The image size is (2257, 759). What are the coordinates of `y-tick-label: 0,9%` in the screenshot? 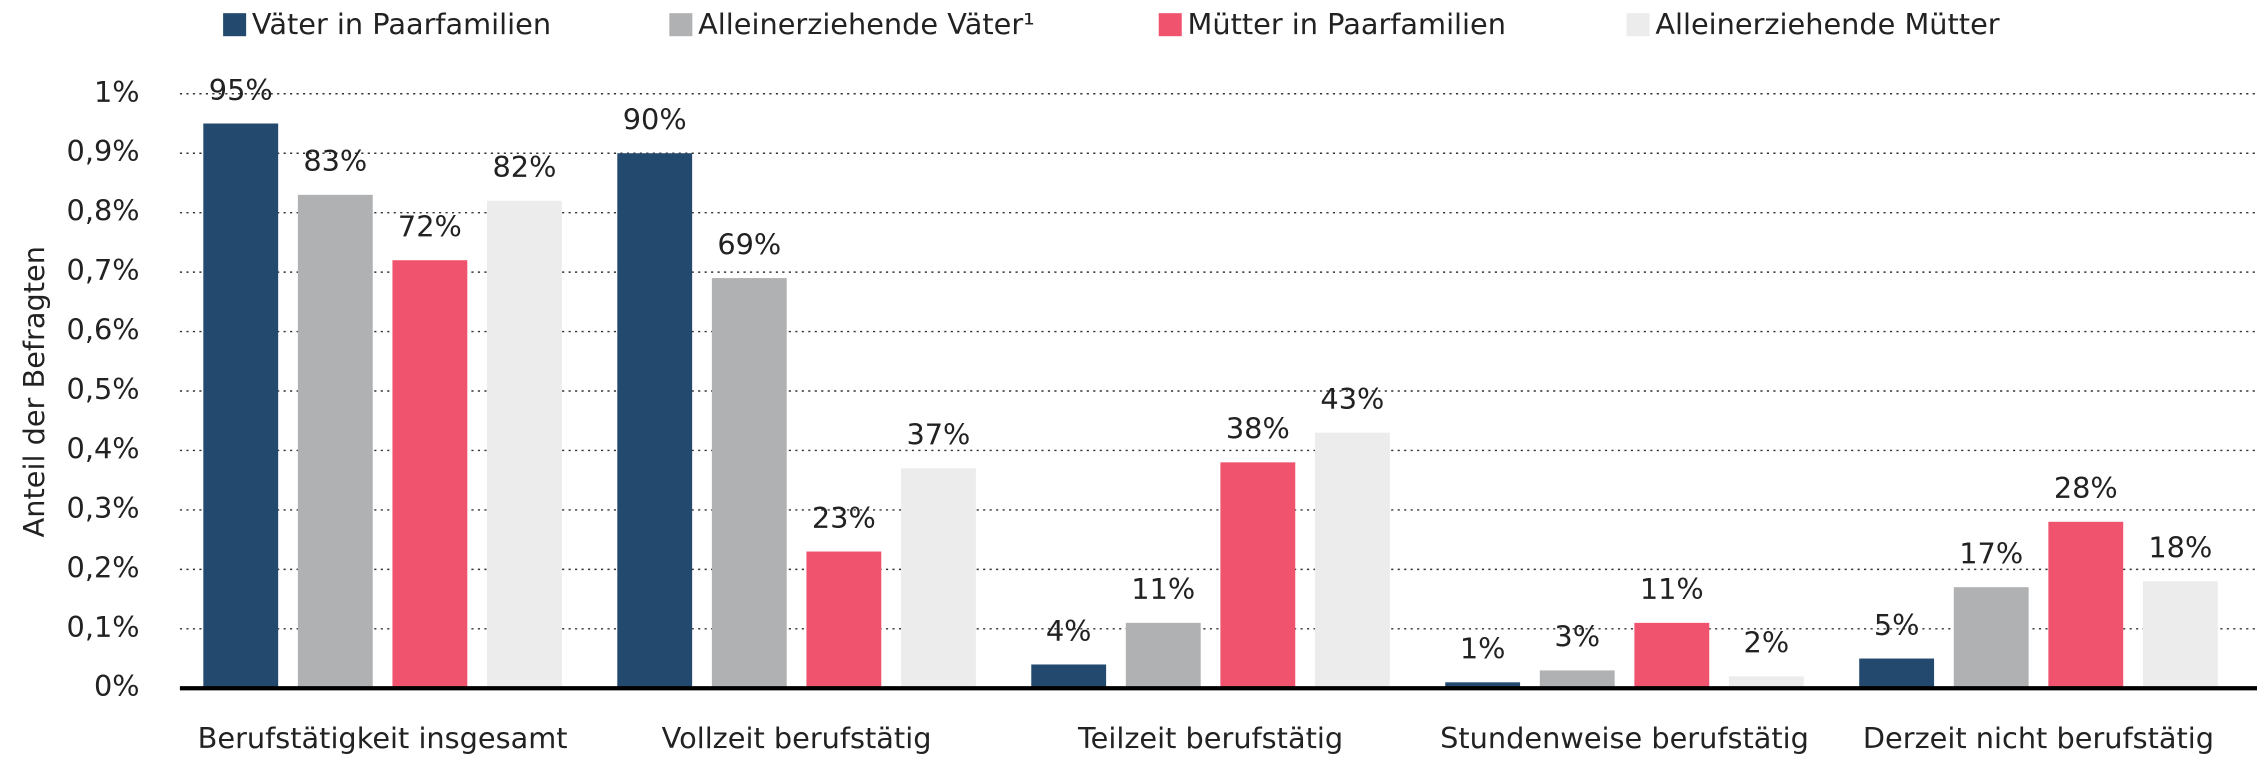 It's located at (103, 151).